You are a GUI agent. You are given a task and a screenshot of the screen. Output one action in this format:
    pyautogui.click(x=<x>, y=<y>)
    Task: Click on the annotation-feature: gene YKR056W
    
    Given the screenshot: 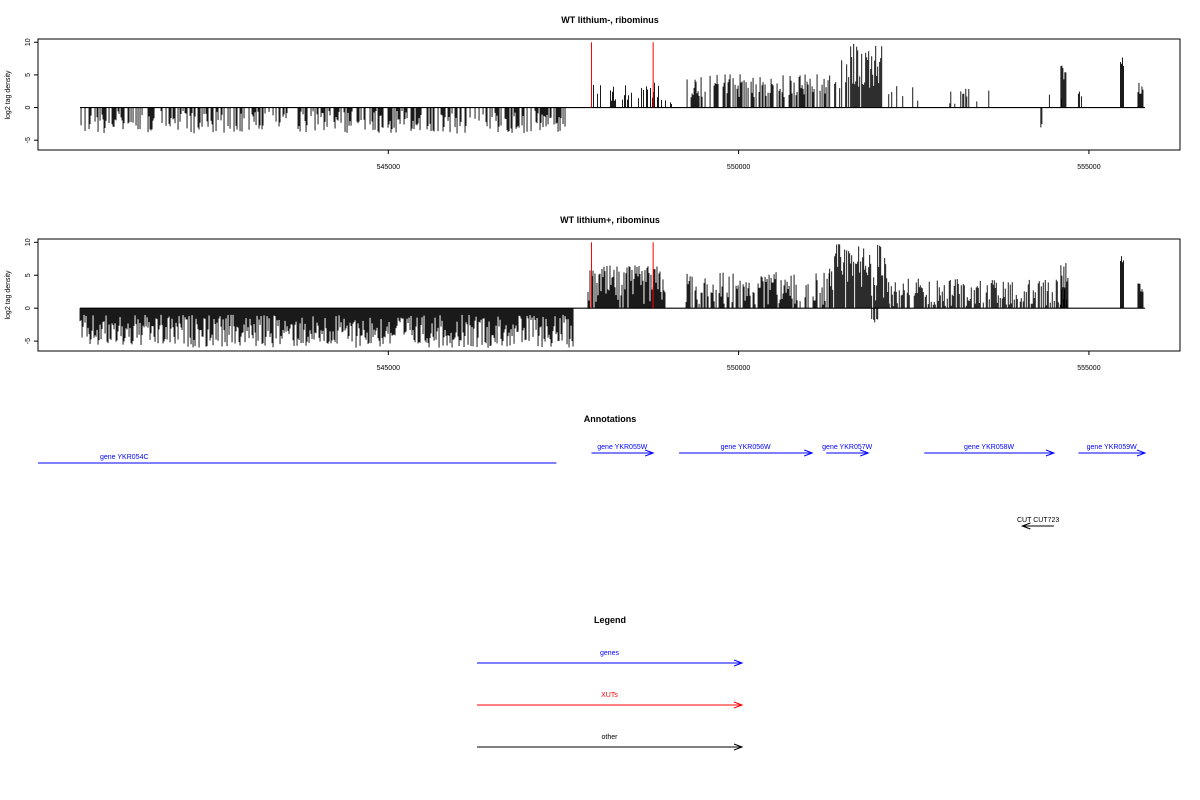 What is the action you would take?
    pyautogui.click(x=746, y=450)
    